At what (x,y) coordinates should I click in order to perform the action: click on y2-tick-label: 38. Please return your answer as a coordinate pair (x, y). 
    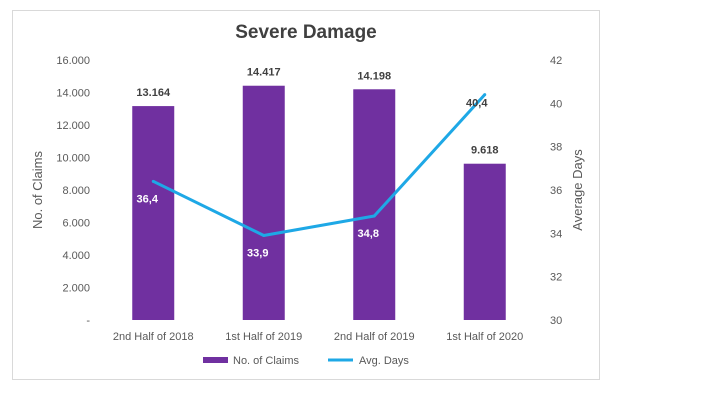
    Looking at the image, I should click on (556, 148).